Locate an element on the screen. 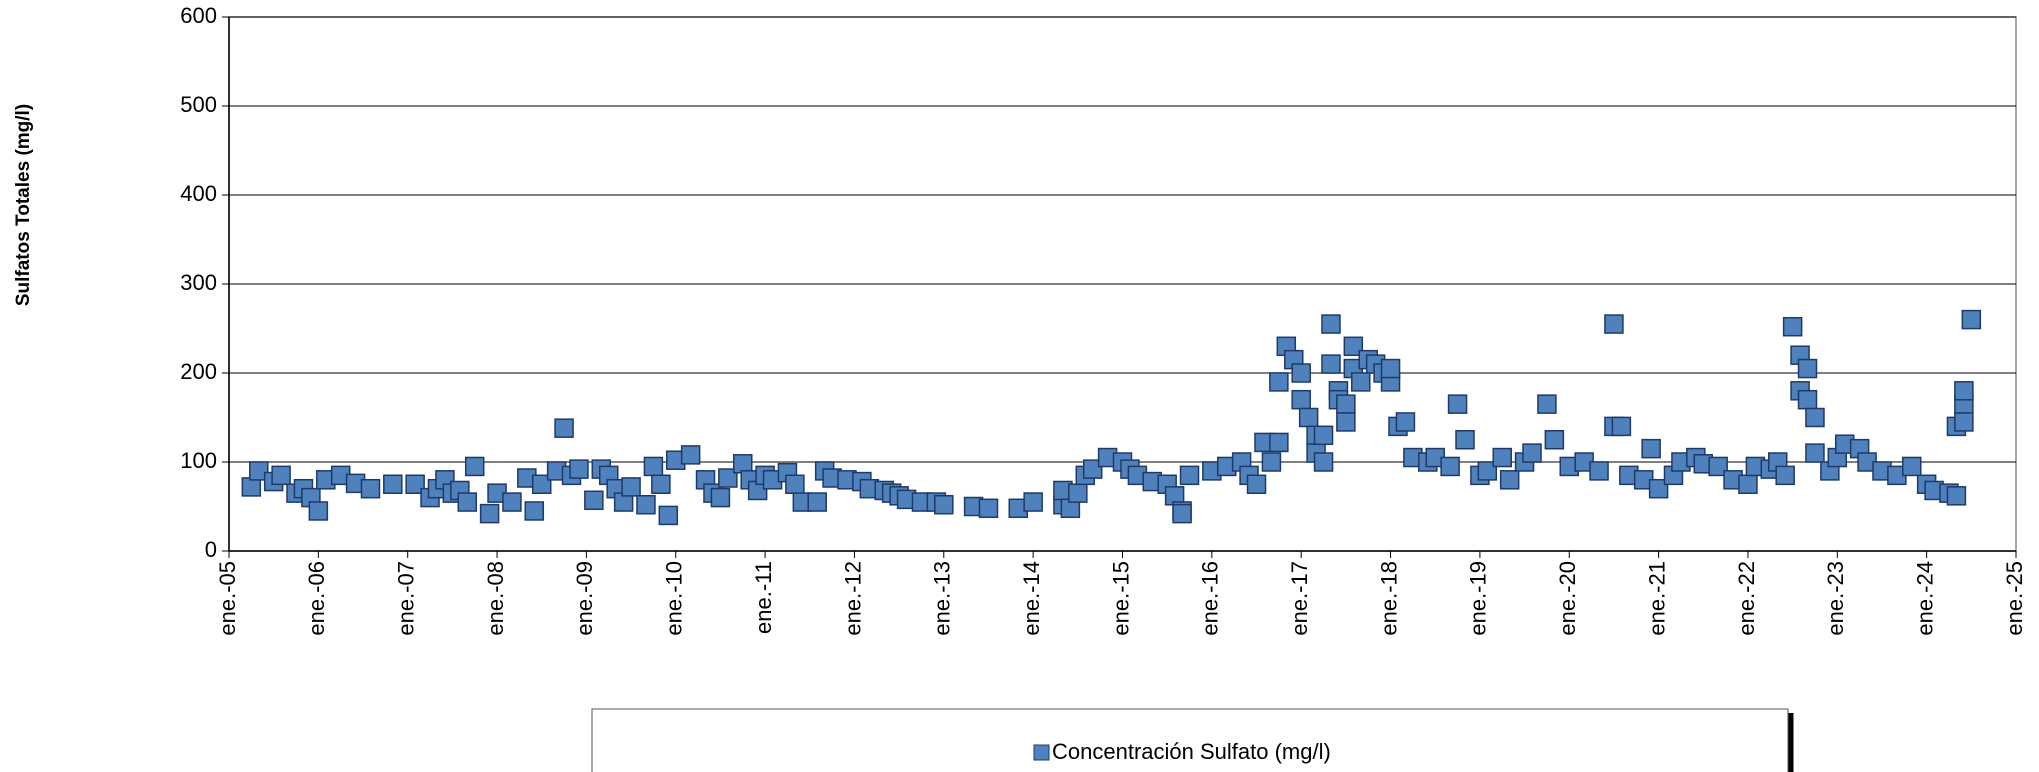  x-tick-label: ene.-07 is located at coordinates (406, 598).